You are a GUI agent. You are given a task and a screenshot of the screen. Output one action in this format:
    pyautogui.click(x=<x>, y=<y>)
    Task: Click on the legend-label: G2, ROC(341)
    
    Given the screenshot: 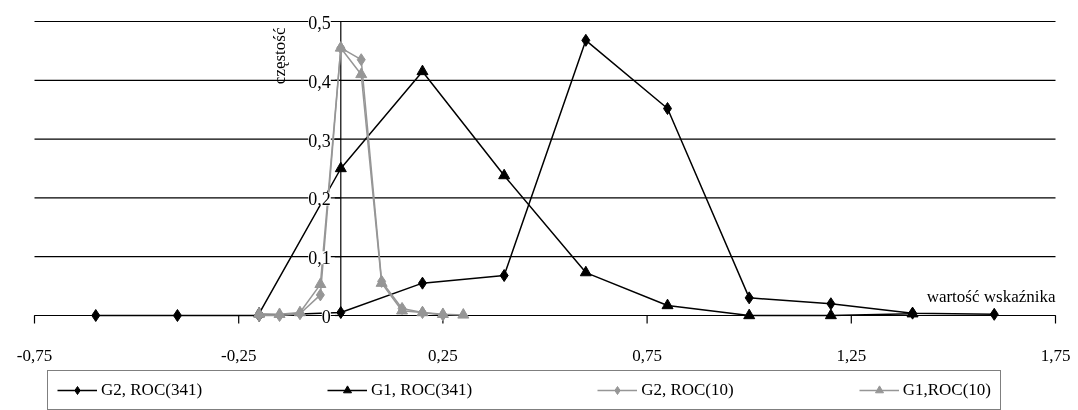 What is the action you would take?
    pyautogui.click(x=152, y=390)
    